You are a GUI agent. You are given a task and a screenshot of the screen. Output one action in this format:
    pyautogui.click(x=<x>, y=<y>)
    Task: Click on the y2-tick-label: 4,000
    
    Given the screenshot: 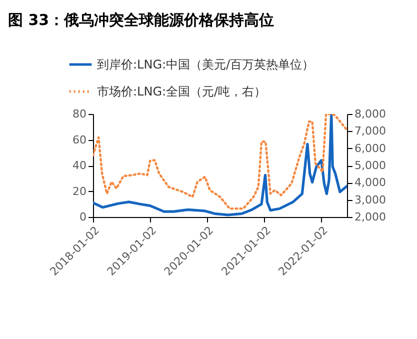 What is the action you would take?
    pyautogui.click(x=370, y=183)
    